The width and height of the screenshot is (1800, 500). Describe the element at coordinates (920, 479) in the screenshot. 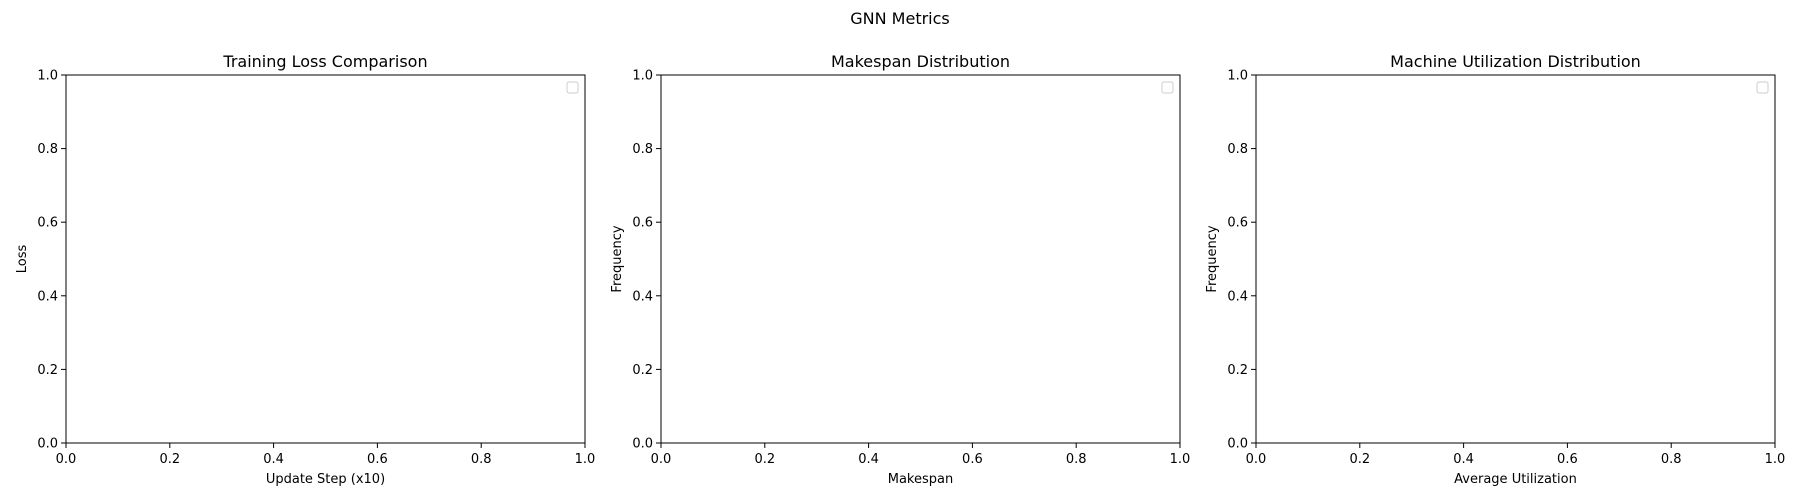

I see `x-axis-label: Makespan` at that location.